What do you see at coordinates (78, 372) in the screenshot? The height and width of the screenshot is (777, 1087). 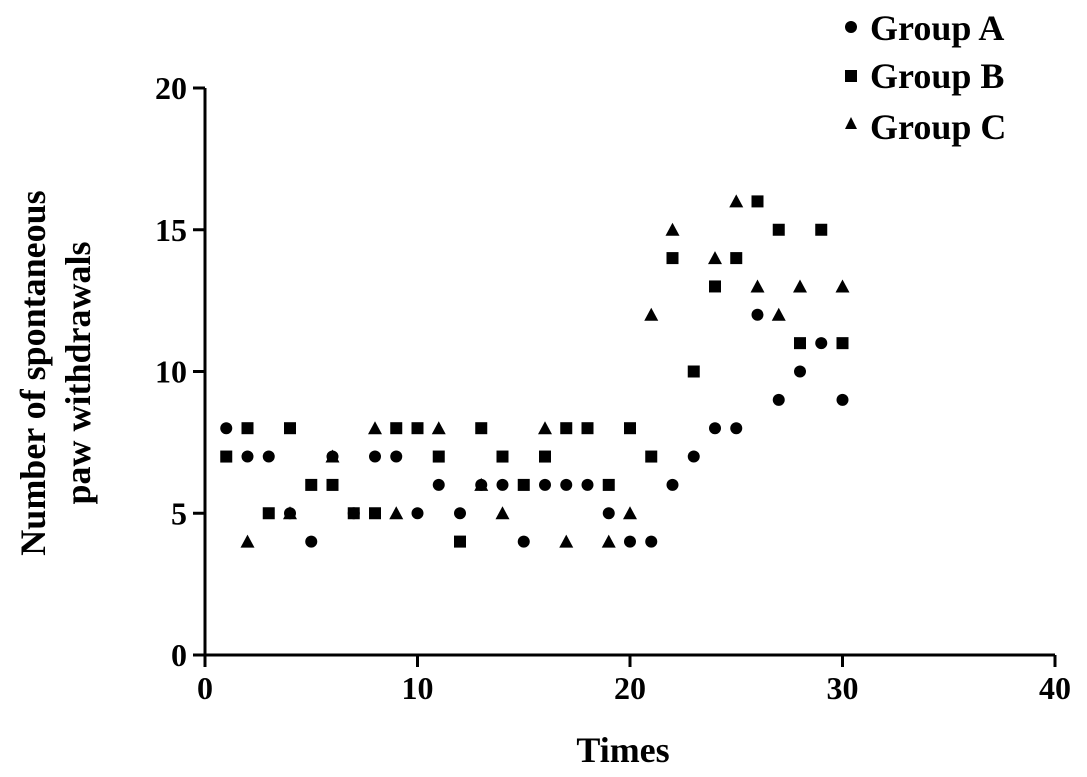 I see `y-axis-label-line2: paw withdrawals` at bounding box center [78, 372].